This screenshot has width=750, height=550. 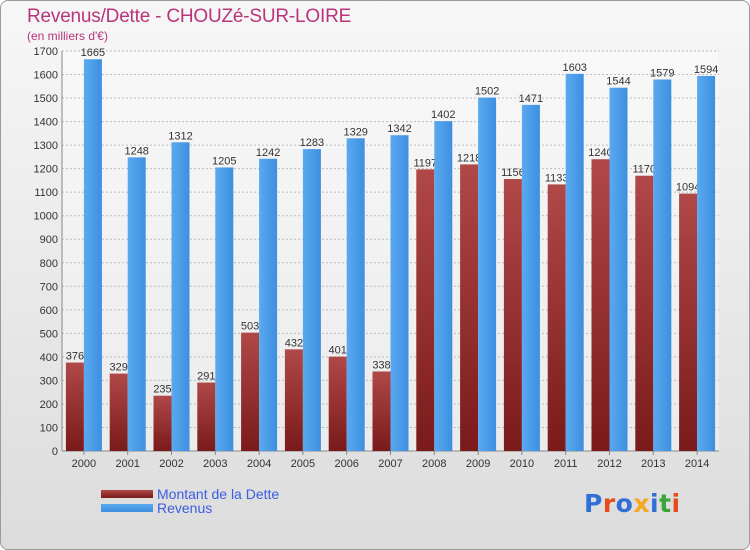 What do you see at coordinates (171, 464) in the screenshot?
I see `x-tick-label: 2002` at bounding box center [171, 464].